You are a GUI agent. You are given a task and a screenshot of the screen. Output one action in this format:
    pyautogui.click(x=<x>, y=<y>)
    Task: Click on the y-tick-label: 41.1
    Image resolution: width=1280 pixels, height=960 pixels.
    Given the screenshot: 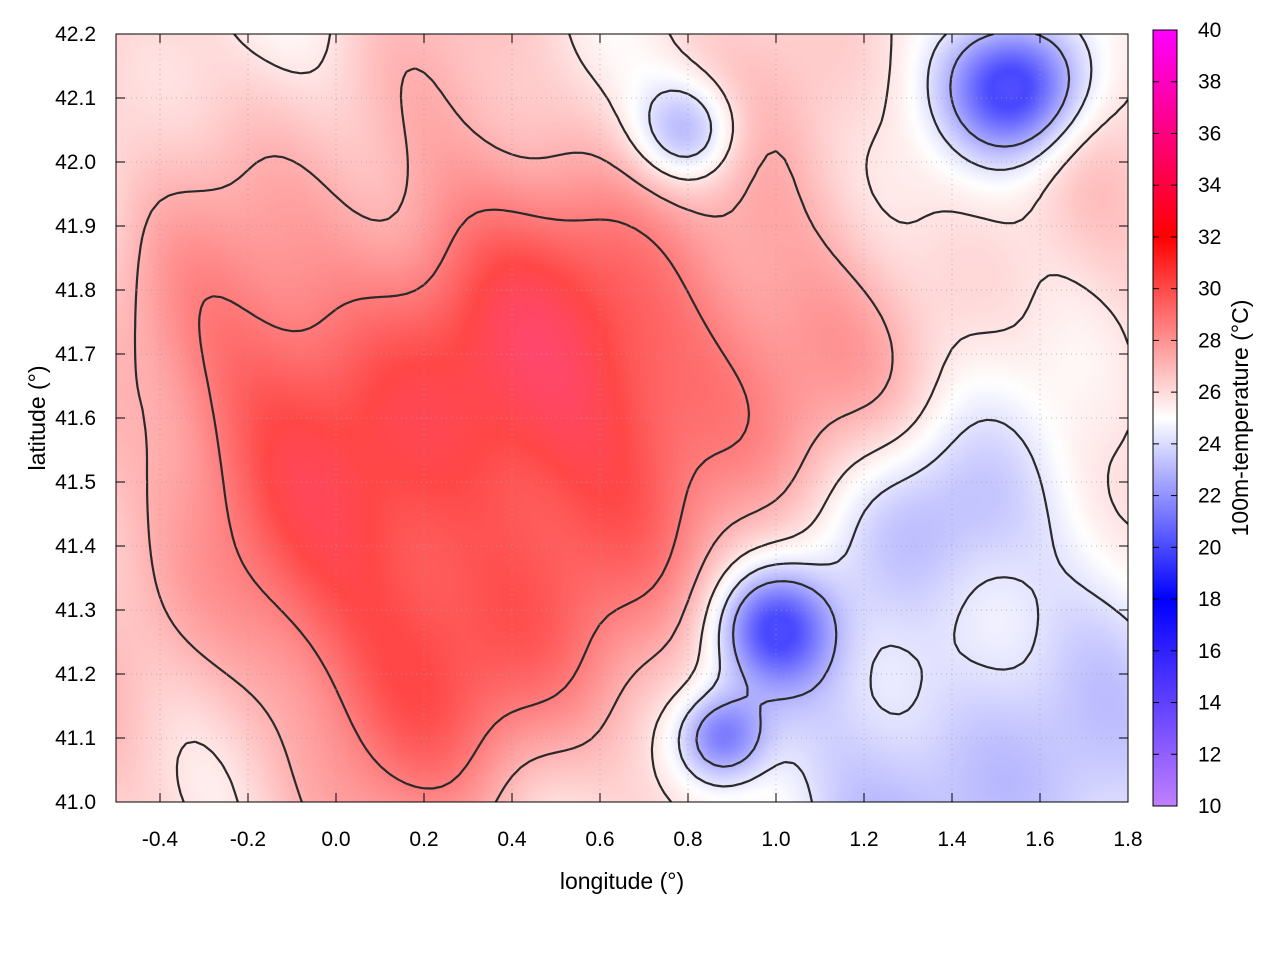 What is the action you would take?
    pyautogui.click(x=75, y=738)
    